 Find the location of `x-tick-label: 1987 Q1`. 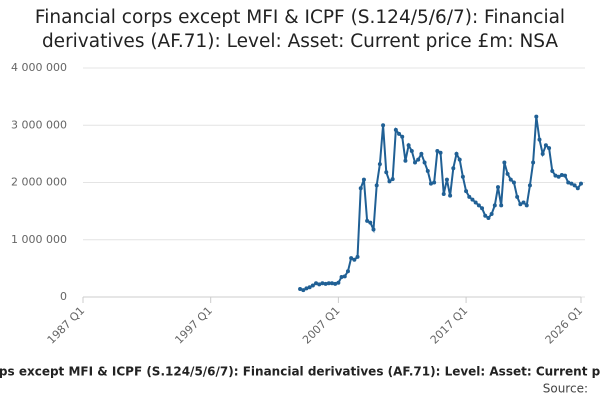

x-tick-label: 1987 Q1 is located at coordinates (66, 325).